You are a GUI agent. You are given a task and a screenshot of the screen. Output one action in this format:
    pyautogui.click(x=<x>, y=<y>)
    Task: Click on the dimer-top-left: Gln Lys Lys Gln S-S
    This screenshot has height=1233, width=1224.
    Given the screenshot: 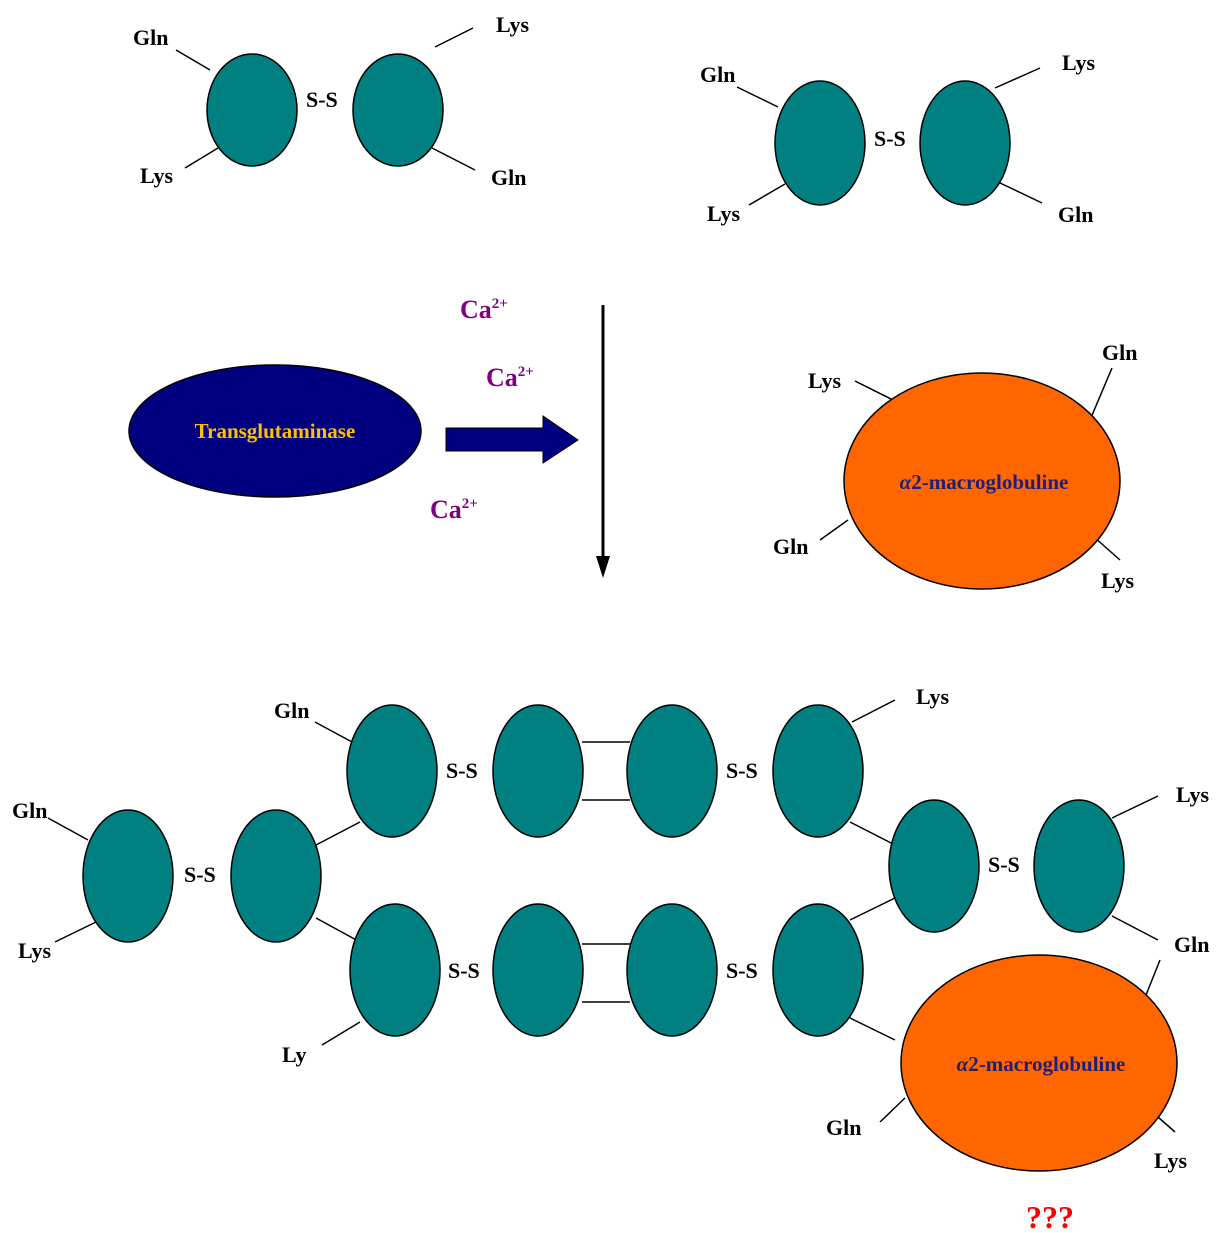 What is the action you would take?
    pyautogui.click(x=331, y=101)
    